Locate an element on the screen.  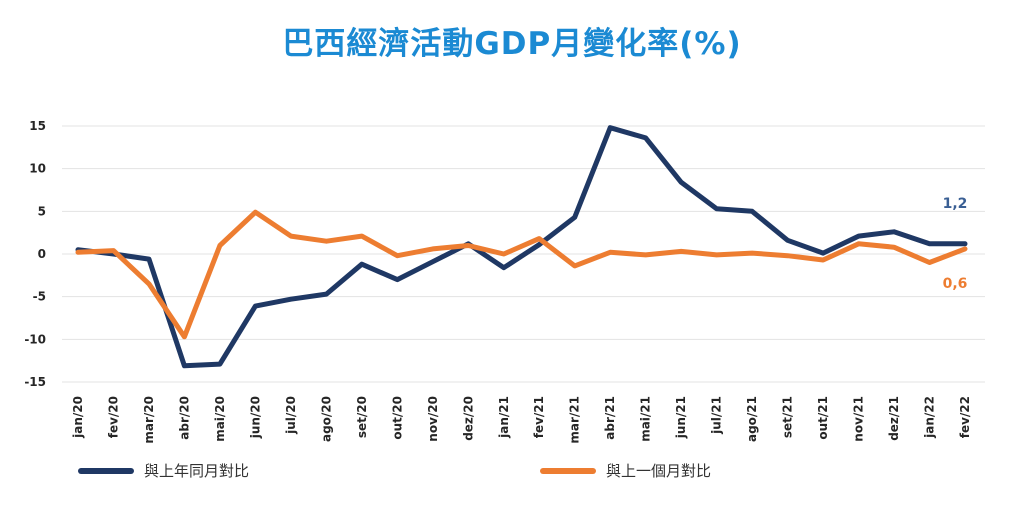
x-tick-label: nov/21 is located at coordinates (859, 419).